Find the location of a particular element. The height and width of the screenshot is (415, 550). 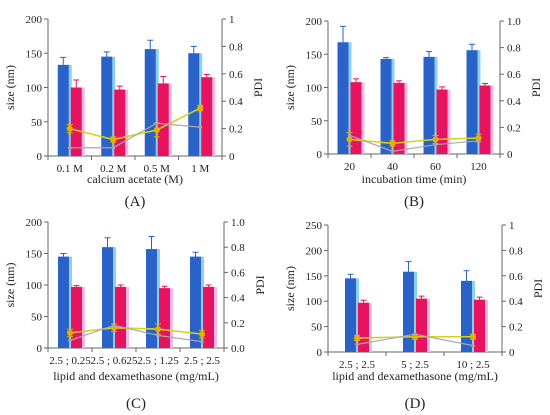

x-tick-label: 0.5 M is located at coordinates (157, 169).